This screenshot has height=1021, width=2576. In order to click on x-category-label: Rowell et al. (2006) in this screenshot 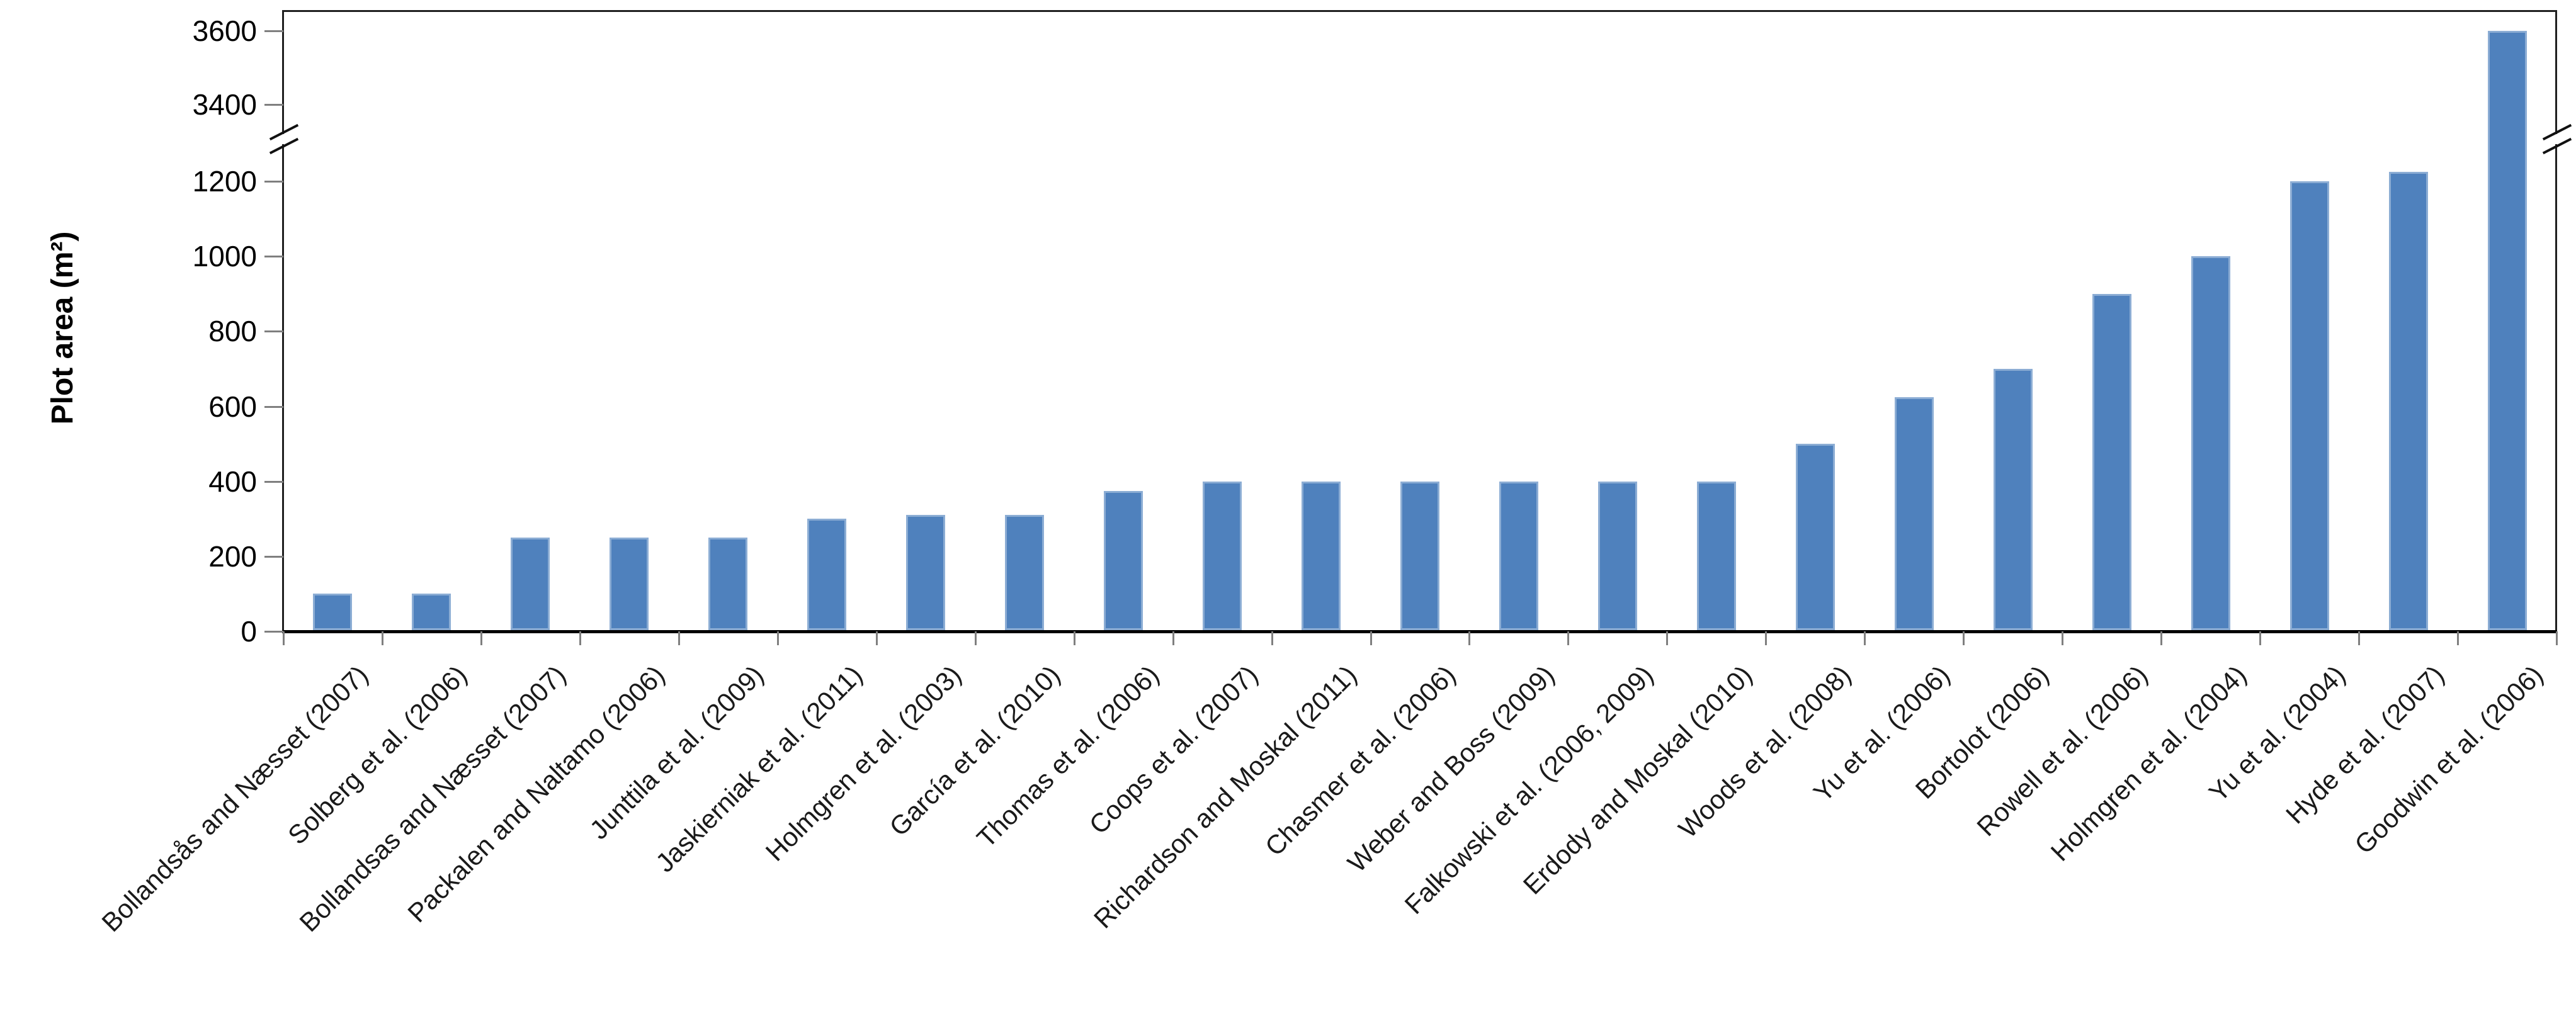, I will do `click(2062, 751)`.